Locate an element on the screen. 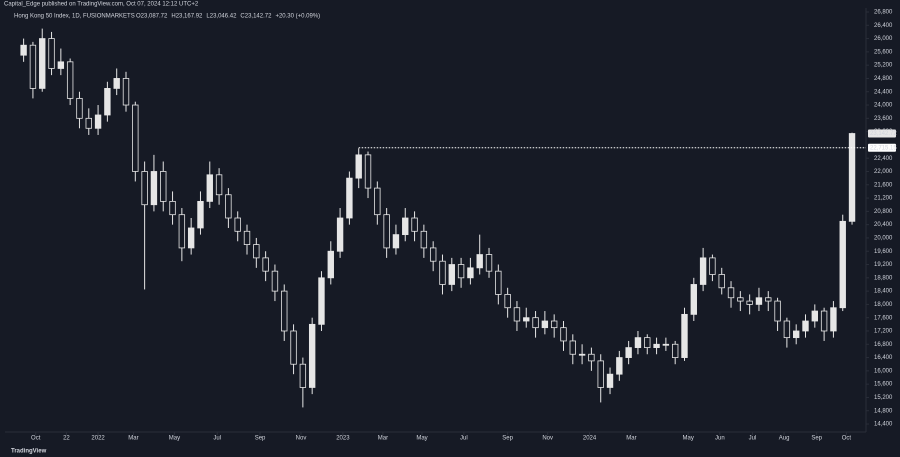 The image size is (900, 457). legend-value: +20.30 (+0.09%) is located at coordinates (297, 17).